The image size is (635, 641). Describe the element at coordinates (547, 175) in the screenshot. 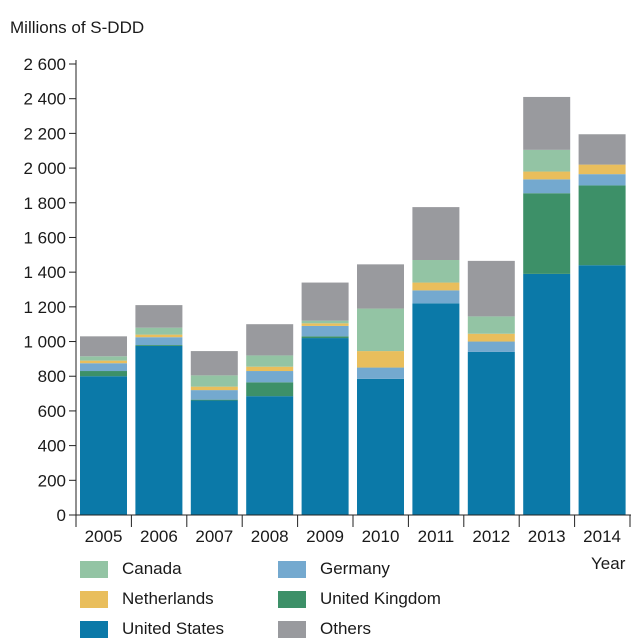

I see `bar-2013-netherlands` at that location.